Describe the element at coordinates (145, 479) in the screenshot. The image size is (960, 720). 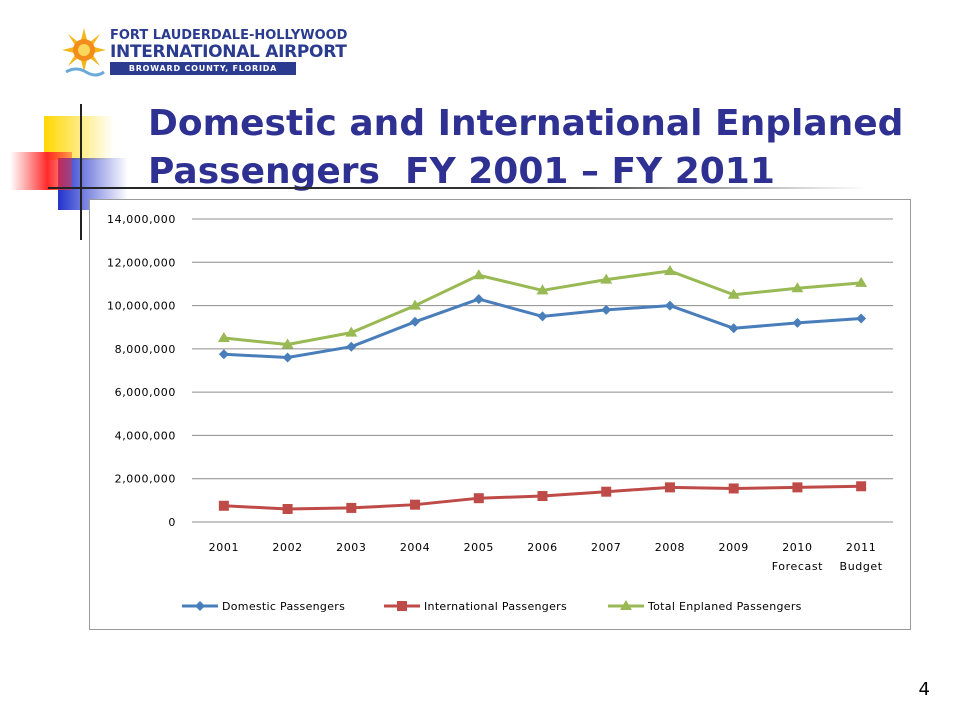
I see `y-tick-label: 2,000,000` at that location.